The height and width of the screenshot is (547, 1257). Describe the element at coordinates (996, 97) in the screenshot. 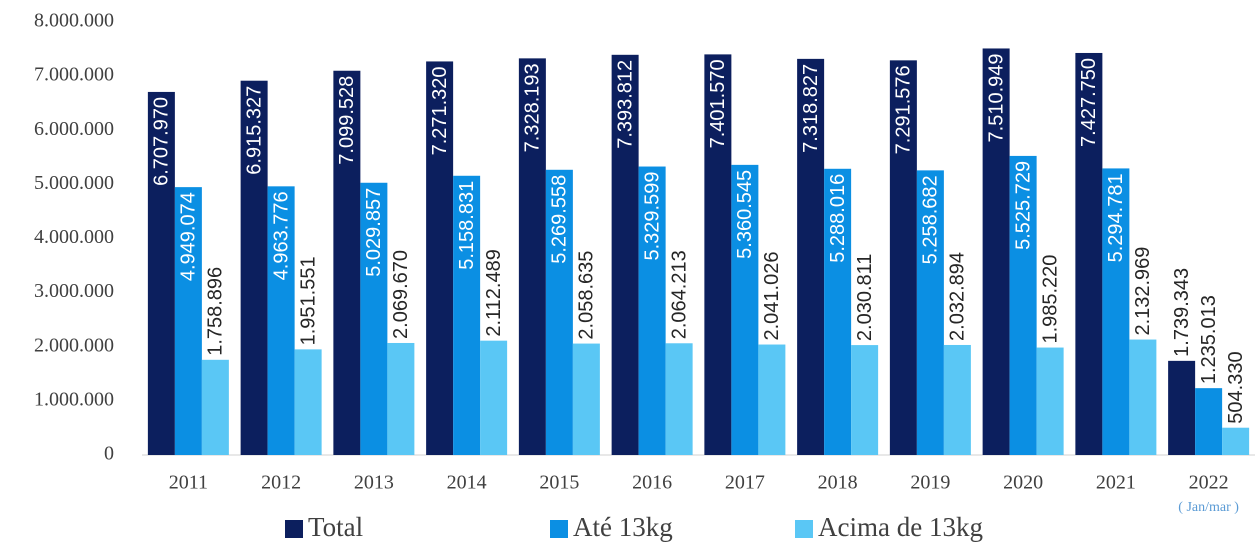

I see `data-label: 7.510.949` at that location.